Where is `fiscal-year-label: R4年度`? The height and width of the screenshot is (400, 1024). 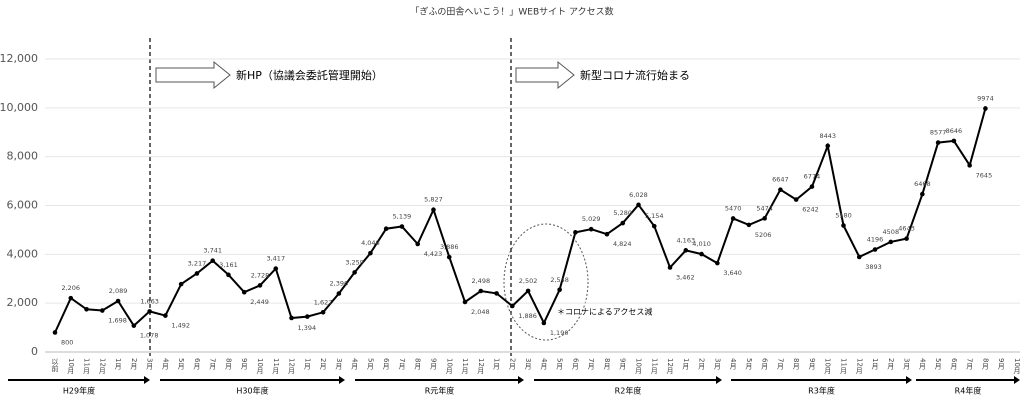
fiscal-year-label: R4年度 is located at coordinates (968, 391).